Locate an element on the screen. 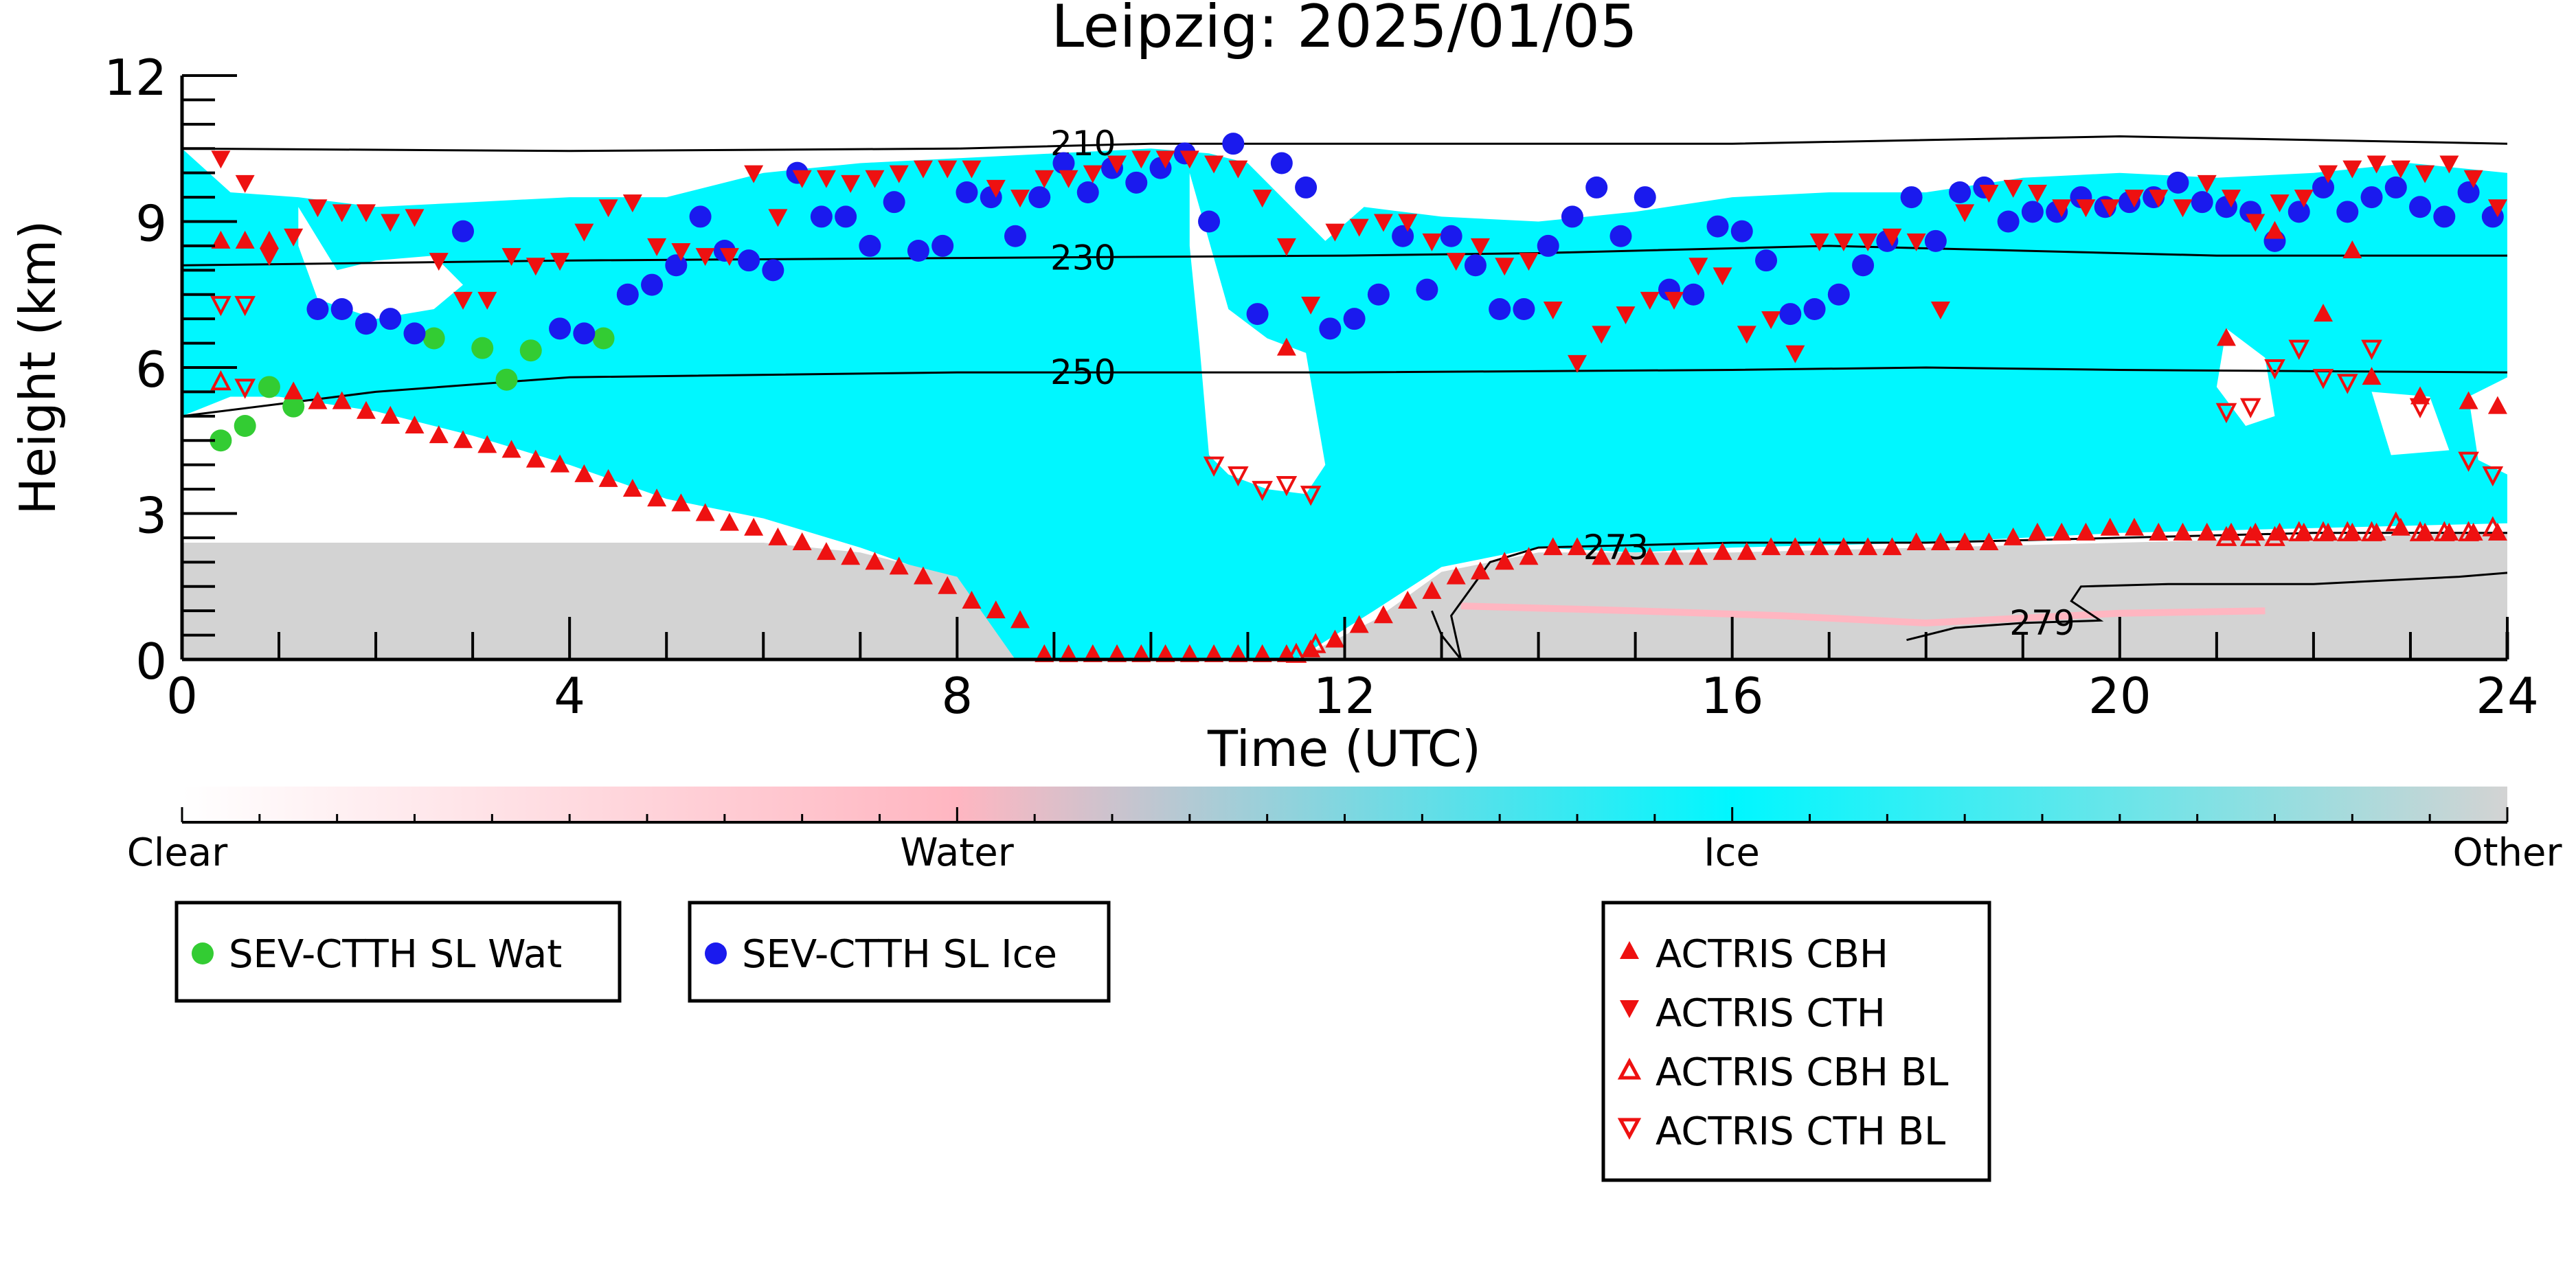 This screenshot has height=1288, width=2576. water-trace is located at coordinates (1863, 614).